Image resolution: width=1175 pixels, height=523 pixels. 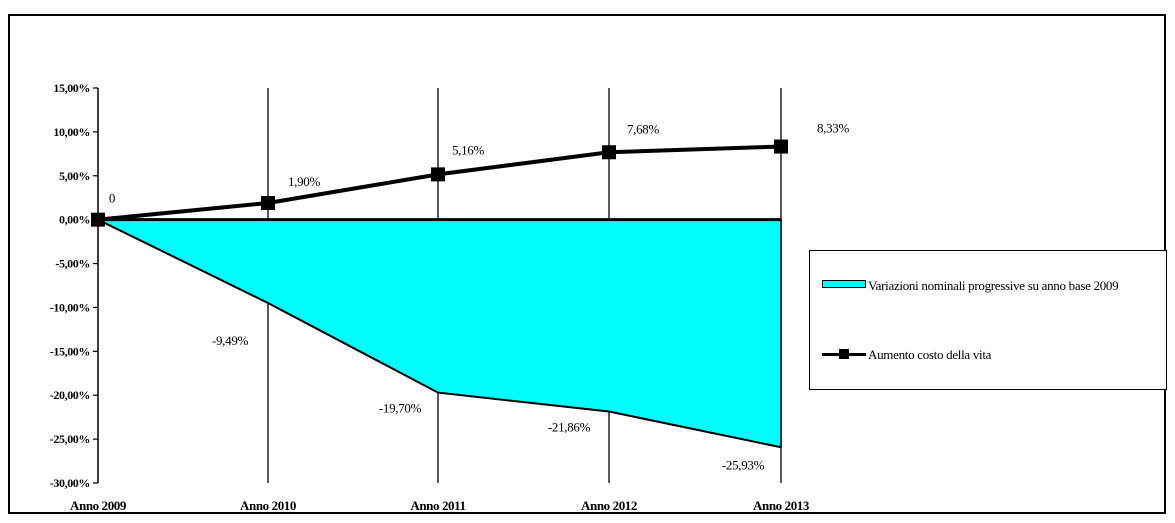 What do you see at coordinates (70, 307) in the screenshot?
I see `y-tick-label: -10,00%` at bounding box center [70, 307].